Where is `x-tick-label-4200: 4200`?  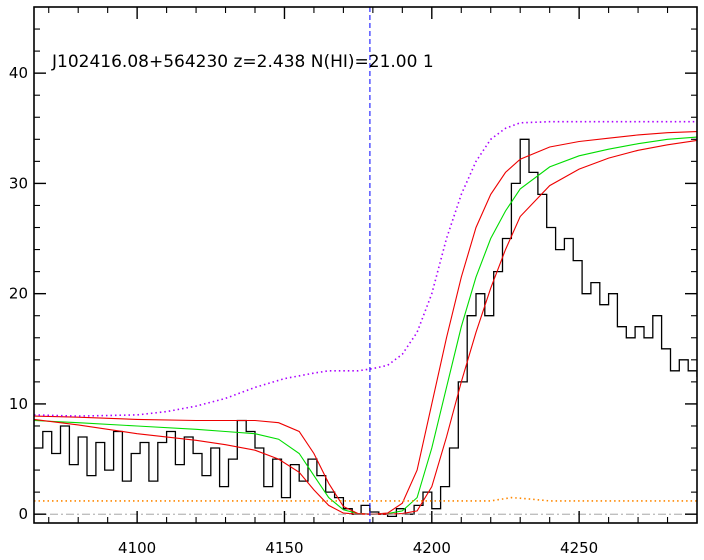
x-tick-label-4200: 4200 is located at coordinates (432, 547).